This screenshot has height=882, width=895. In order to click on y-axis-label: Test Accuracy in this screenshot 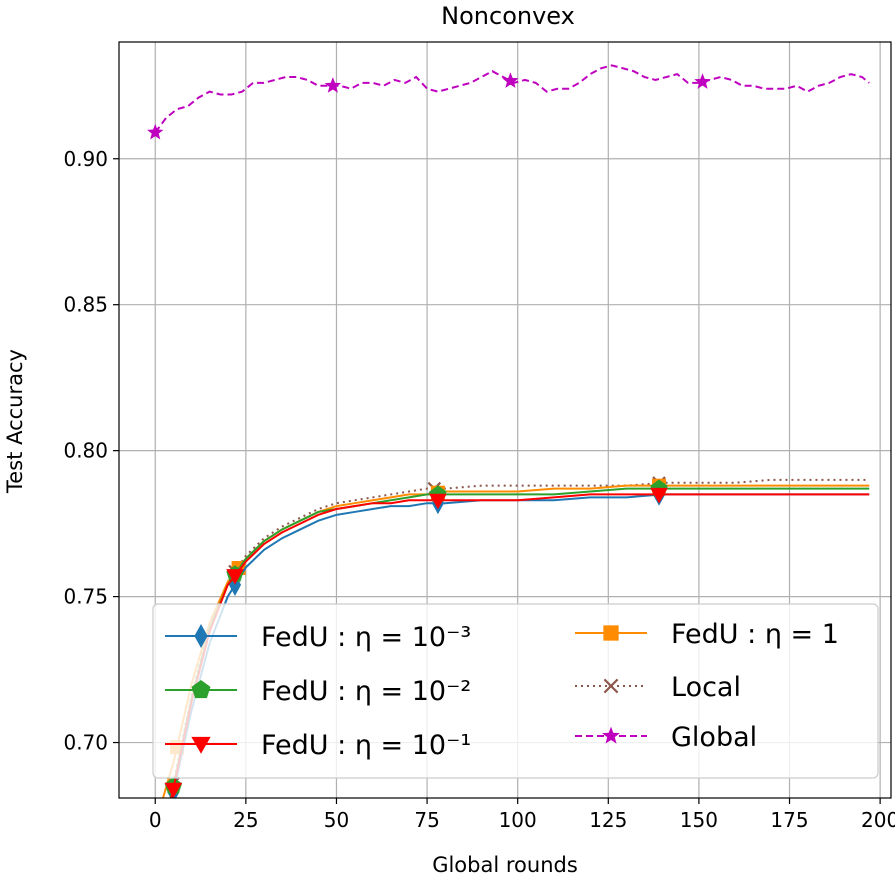, I will do `click(15, 421)`.